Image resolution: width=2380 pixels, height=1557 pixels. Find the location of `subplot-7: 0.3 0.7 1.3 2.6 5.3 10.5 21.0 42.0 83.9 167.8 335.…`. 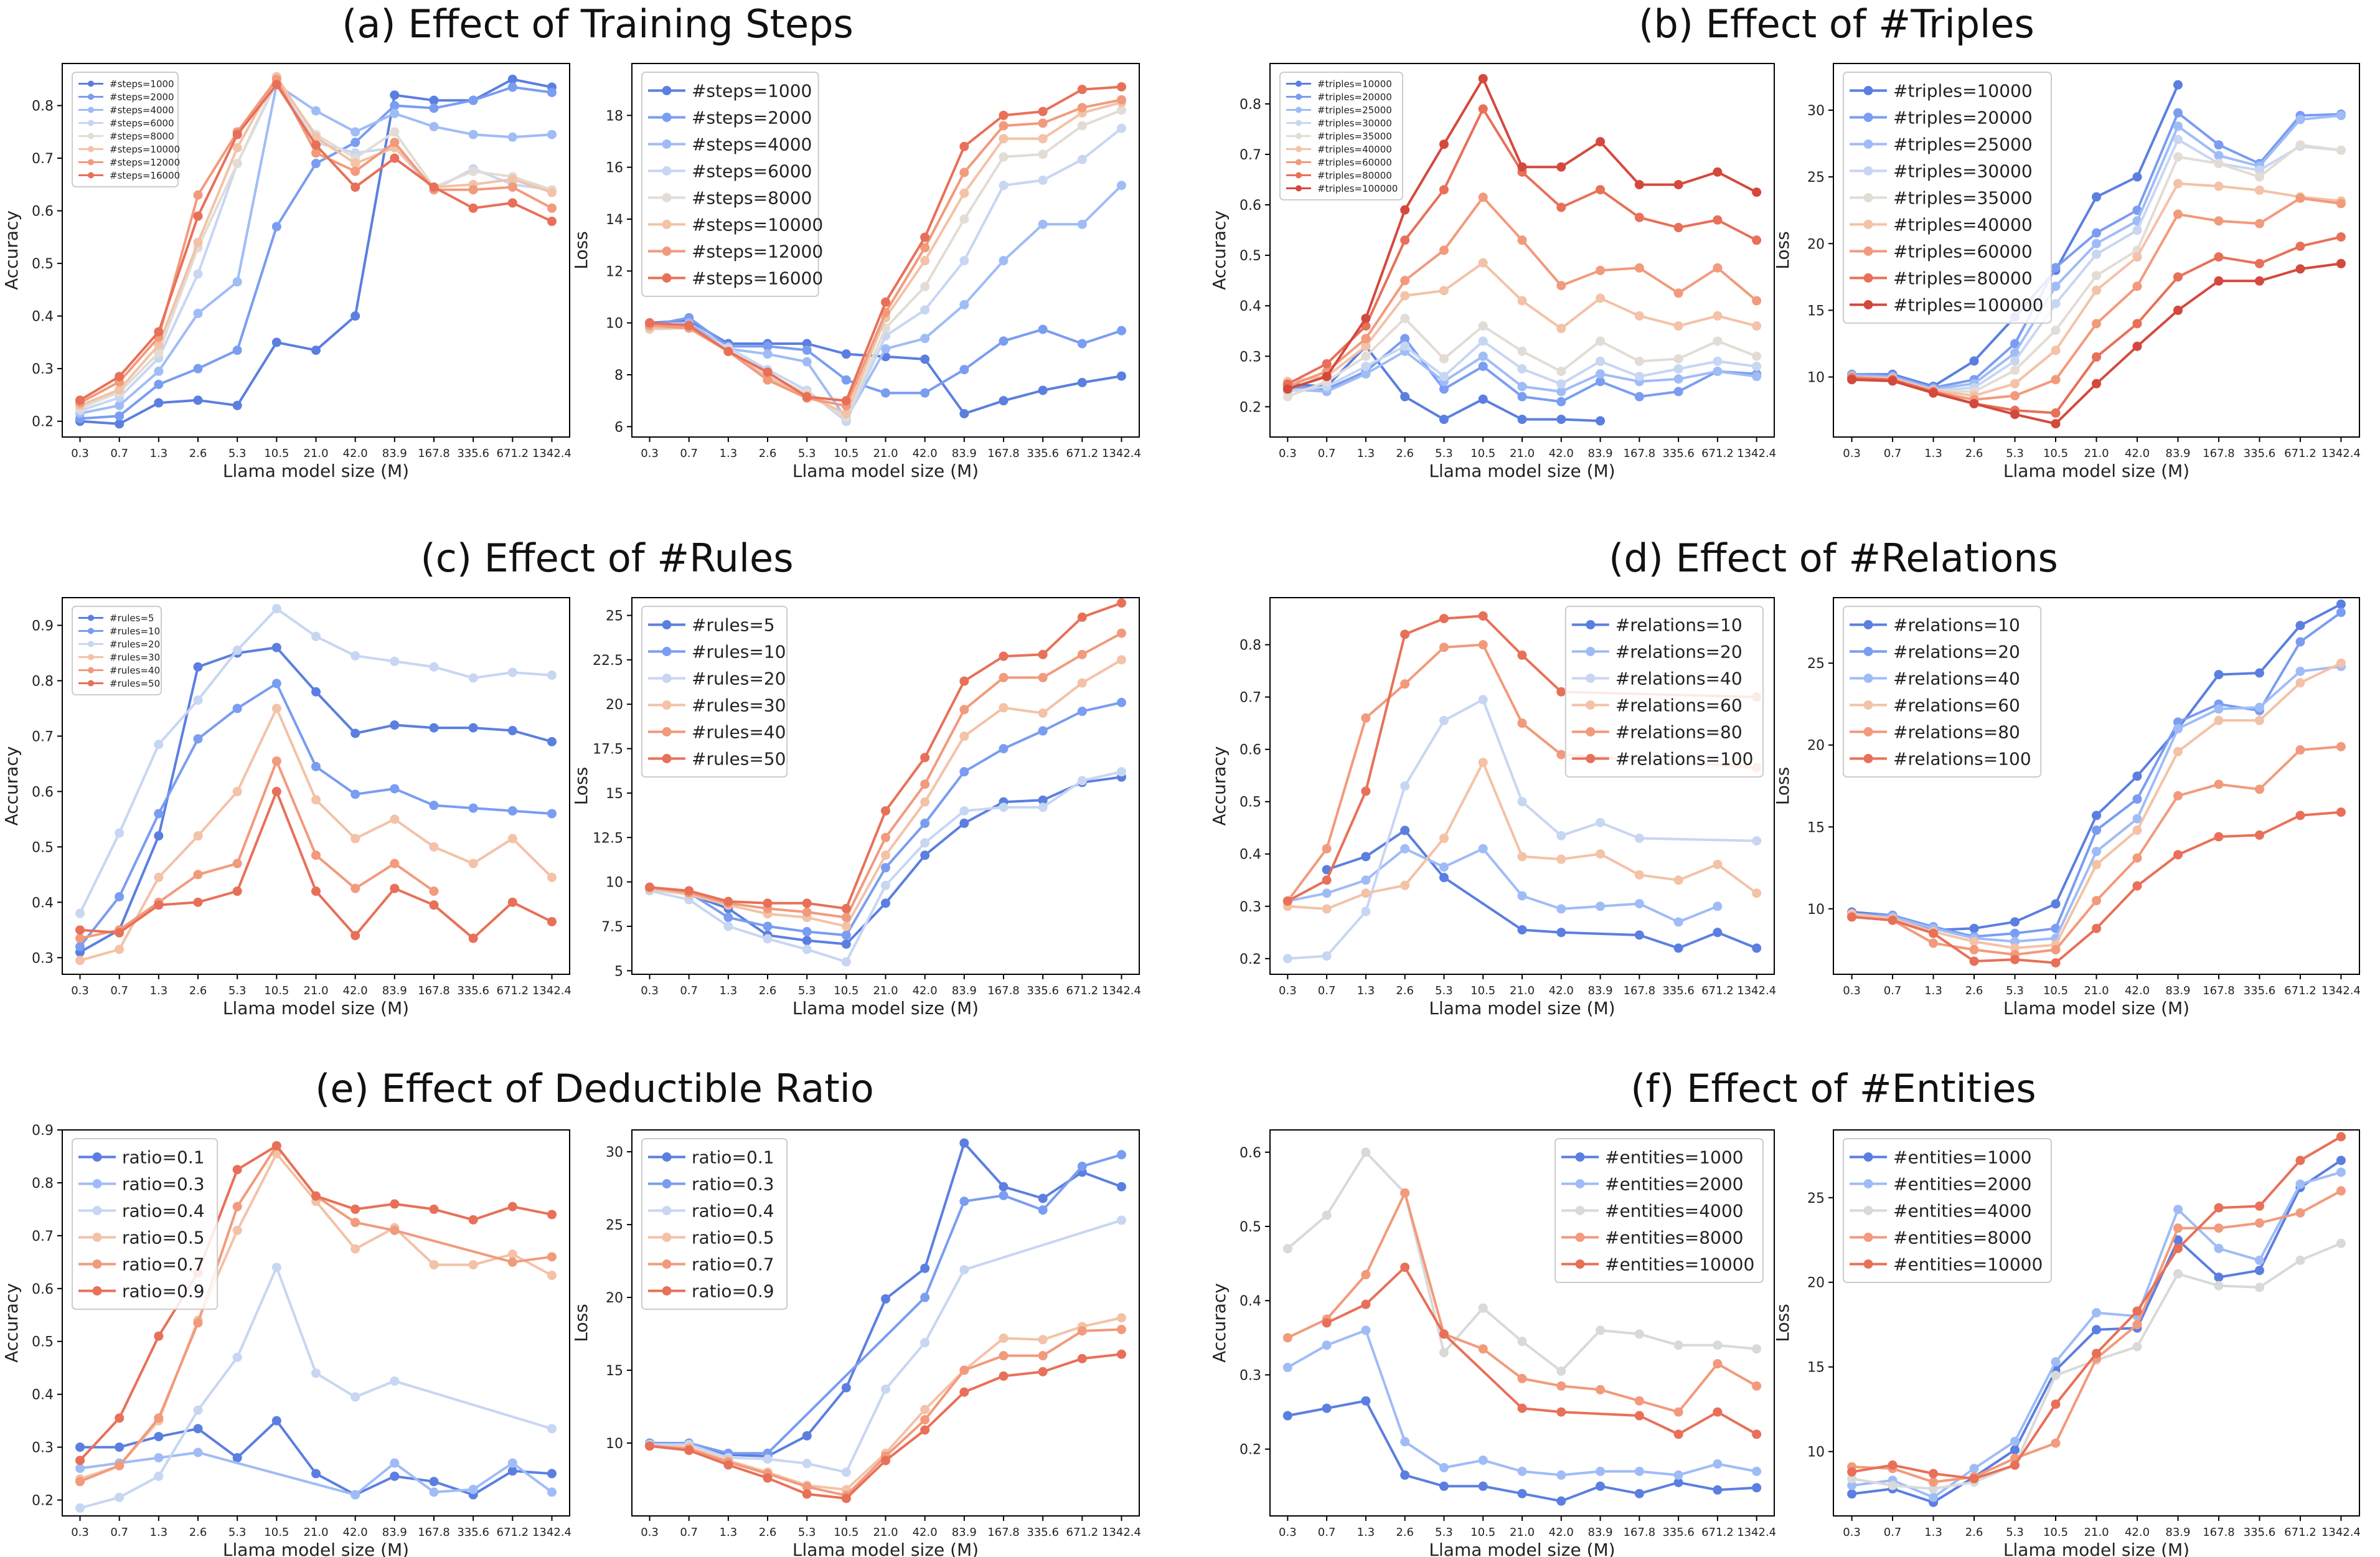

subplot-7: 0.3 0.7 1.3 2.6 5.3 10.5 21.0 42.0 83.9 167.8 335.… is located at coordinates (1493, 807).